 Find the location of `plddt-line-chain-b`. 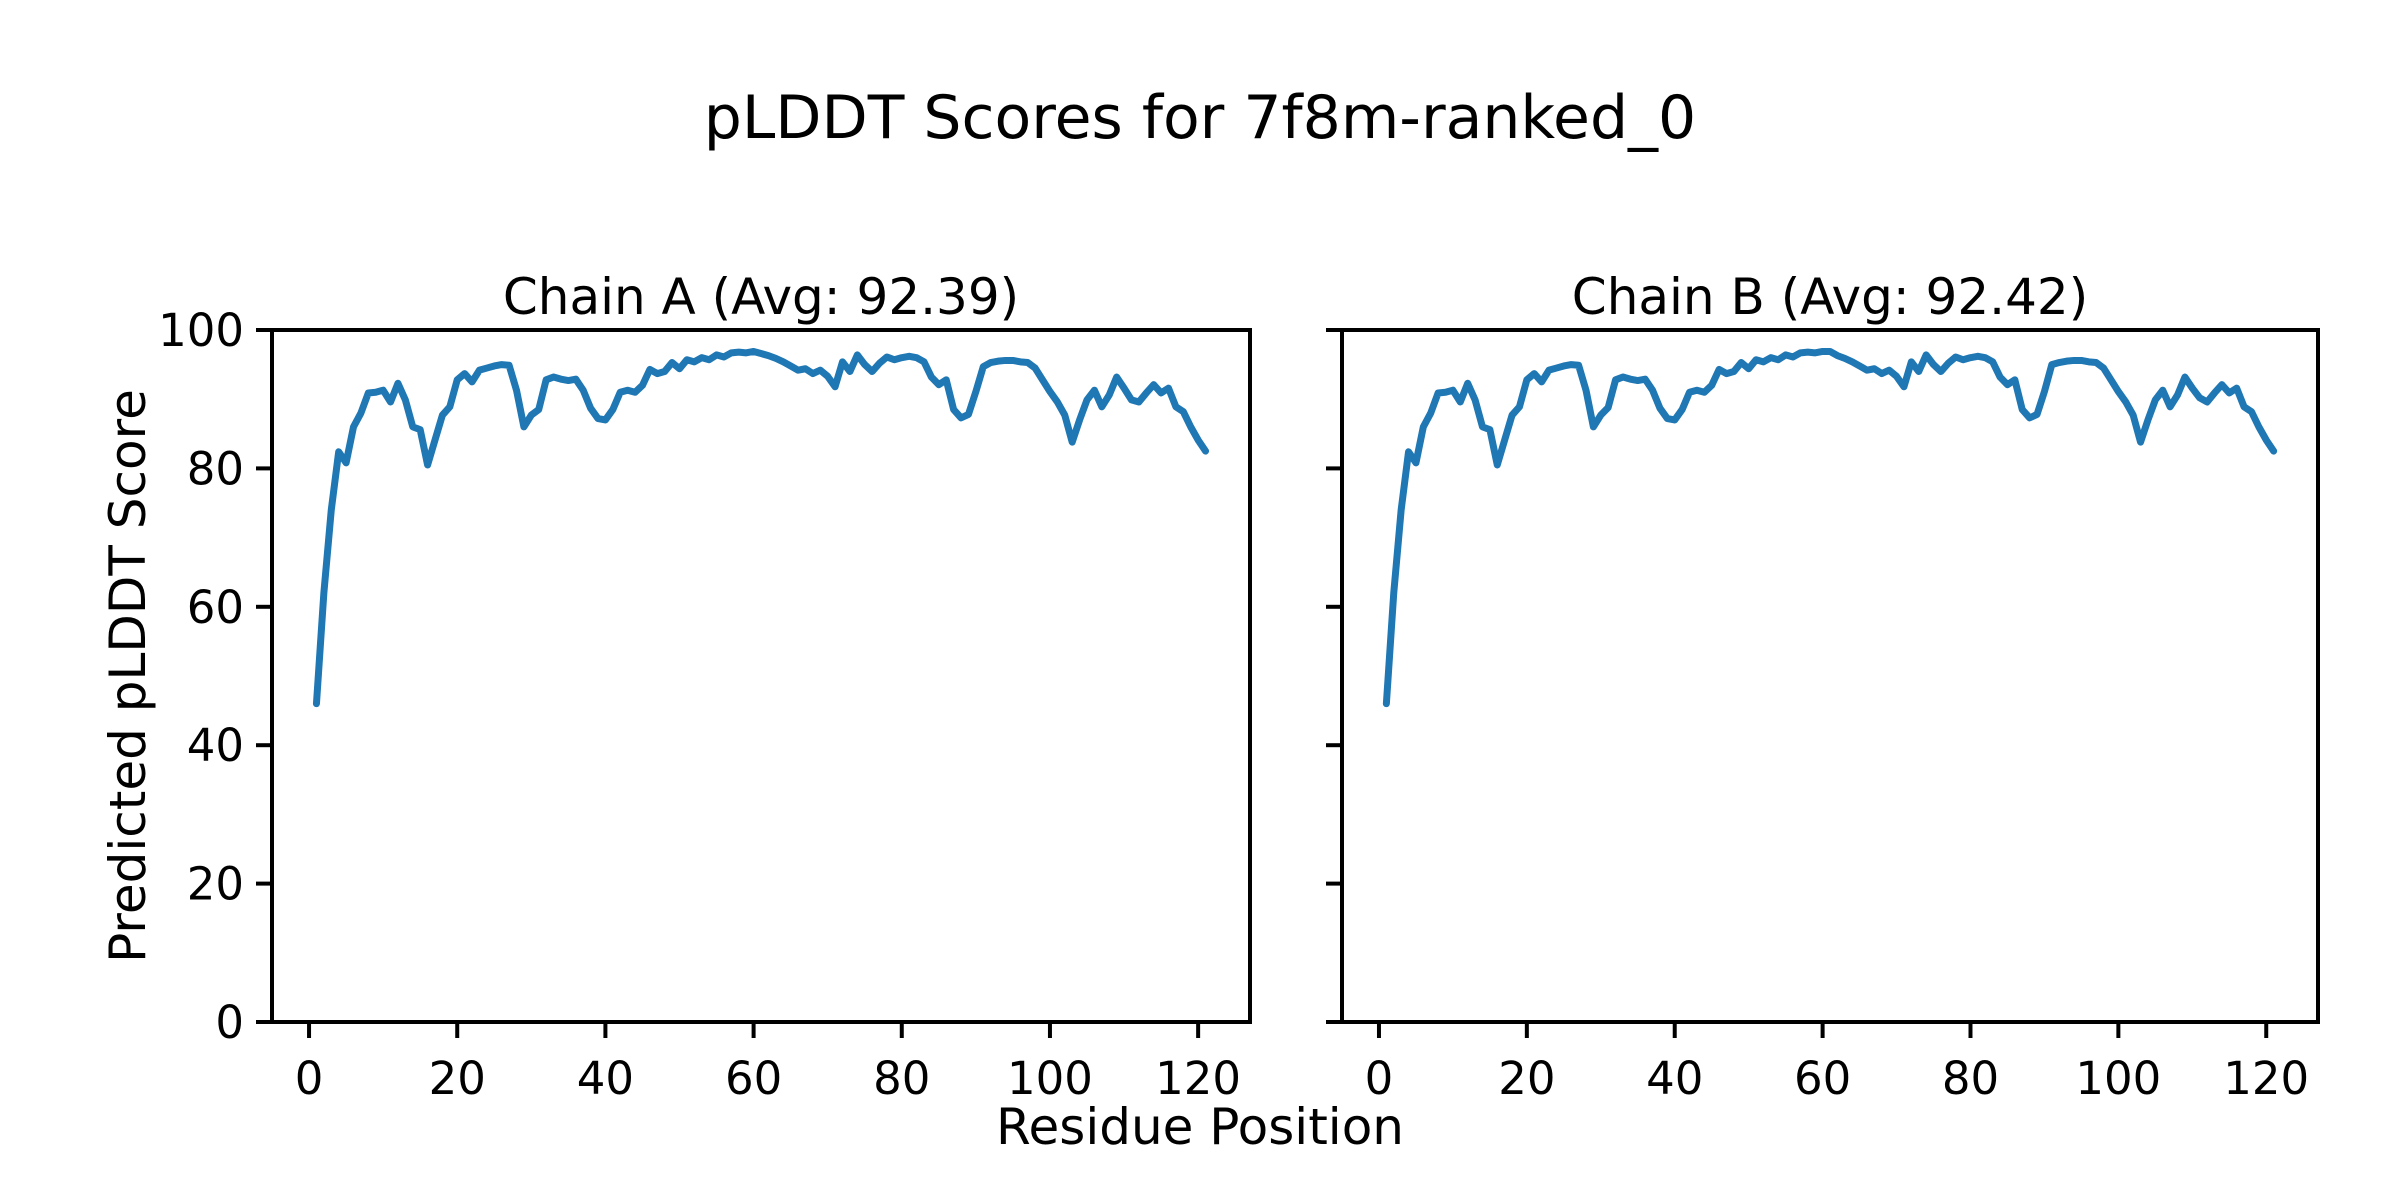

plddt-line-chain-b is located at coordinates (1830, 527).